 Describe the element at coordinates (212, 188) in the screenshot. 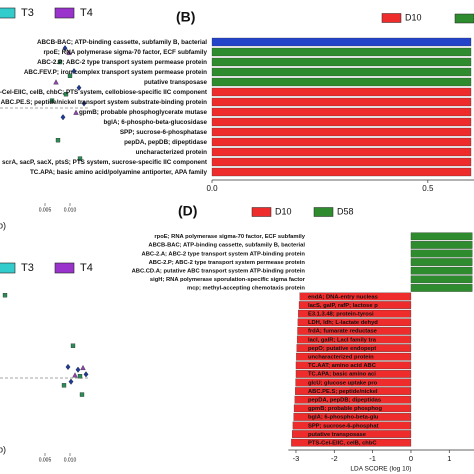

I see `x-tick-label: 0.0` at that location.